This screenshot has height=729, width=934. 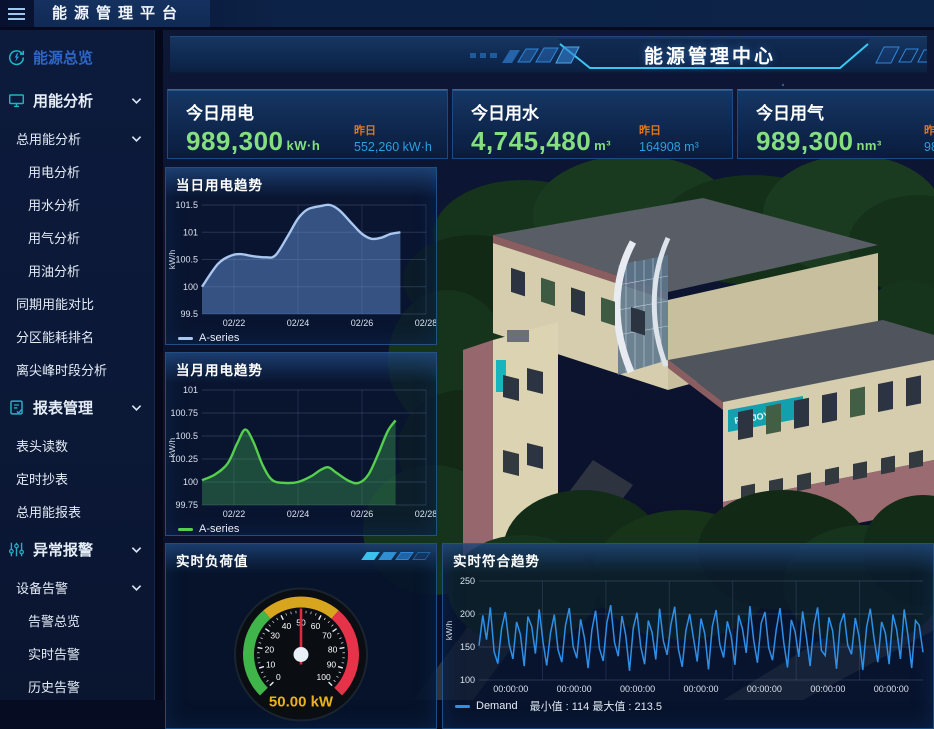 What do you see at coordinates (54, 270) in the screenshot?
I see `sidebar-item-label: 用油分析` at bounding box center [54, 270].